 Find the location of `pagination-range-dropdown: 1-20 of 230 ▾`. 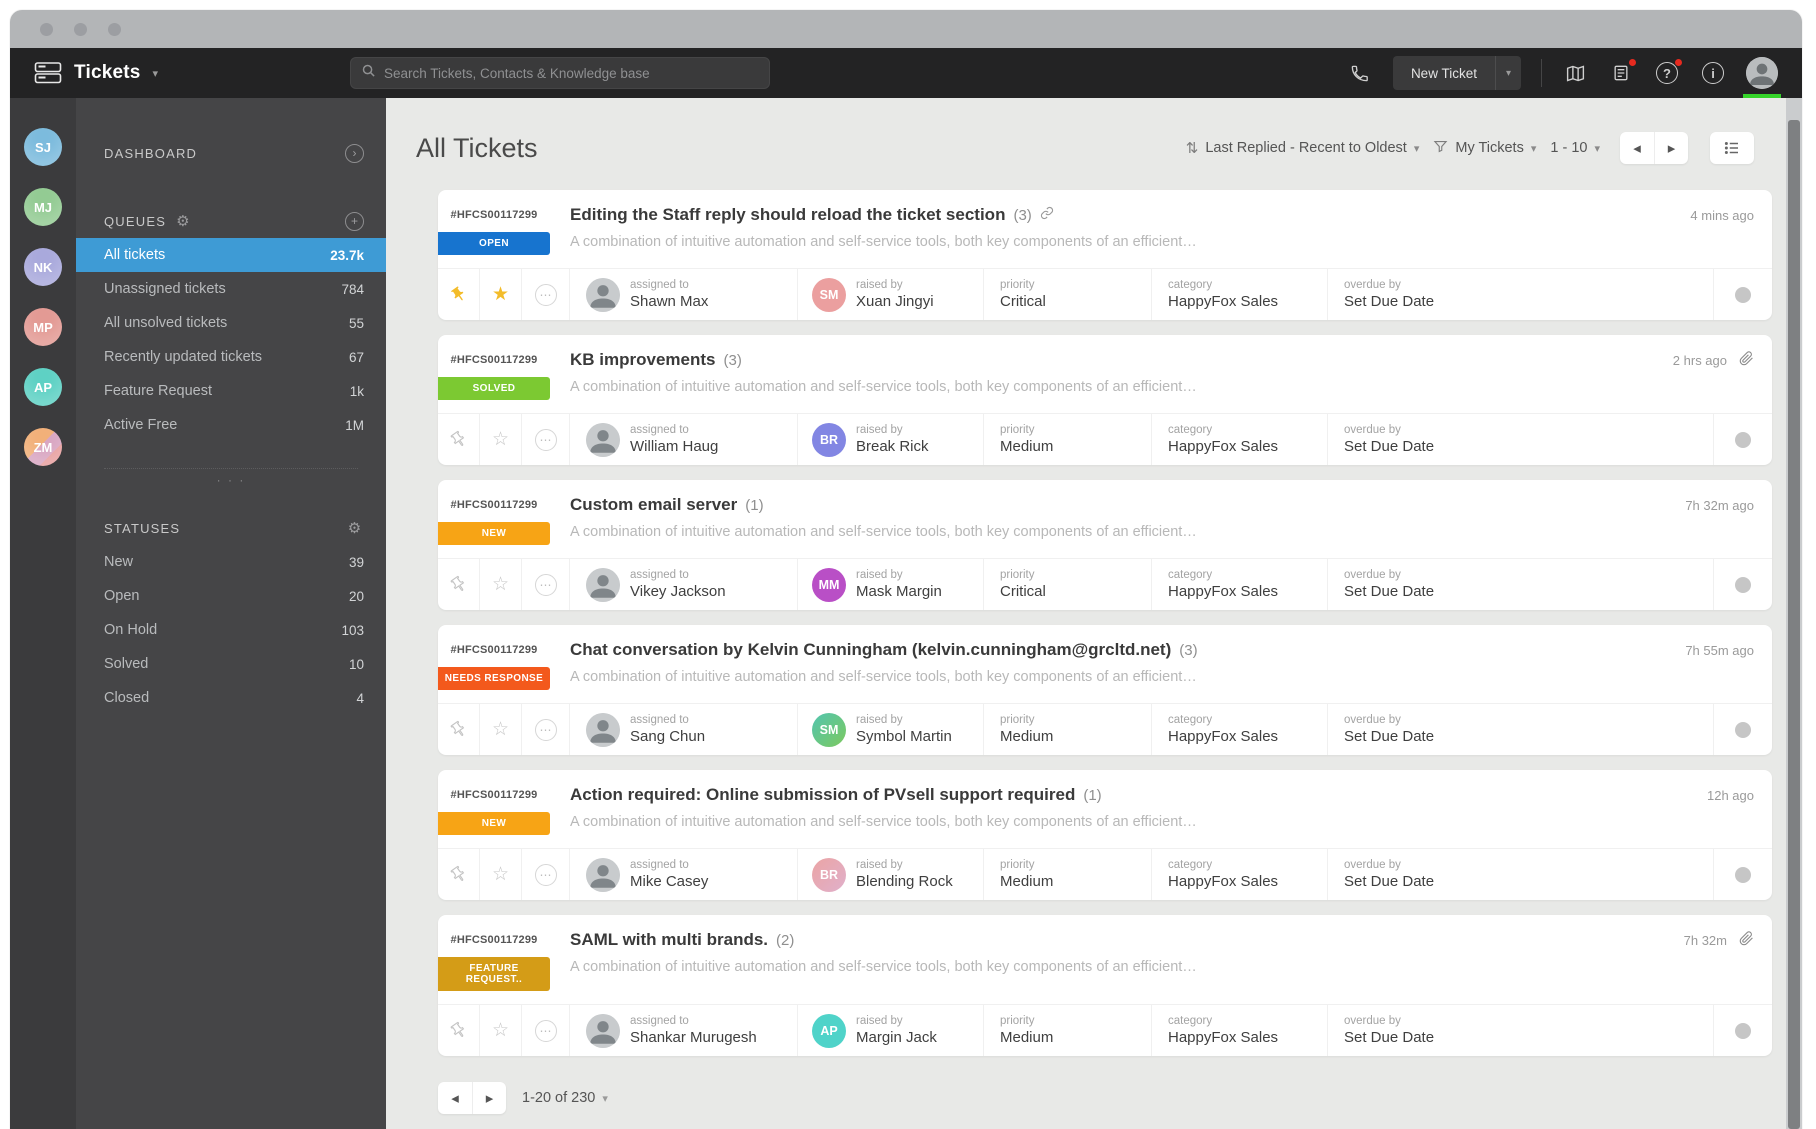

pagination-range-dropdown: 1-20 of 230 ▾ is located at coordinates (565, 1098).